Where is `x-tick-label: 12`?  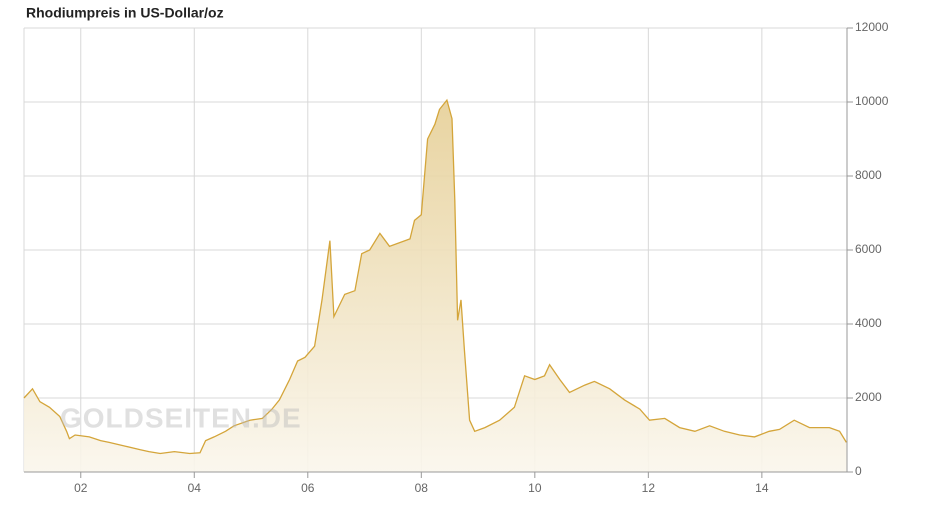 x-tick-label: 12 is located at coordinates (649, 488).